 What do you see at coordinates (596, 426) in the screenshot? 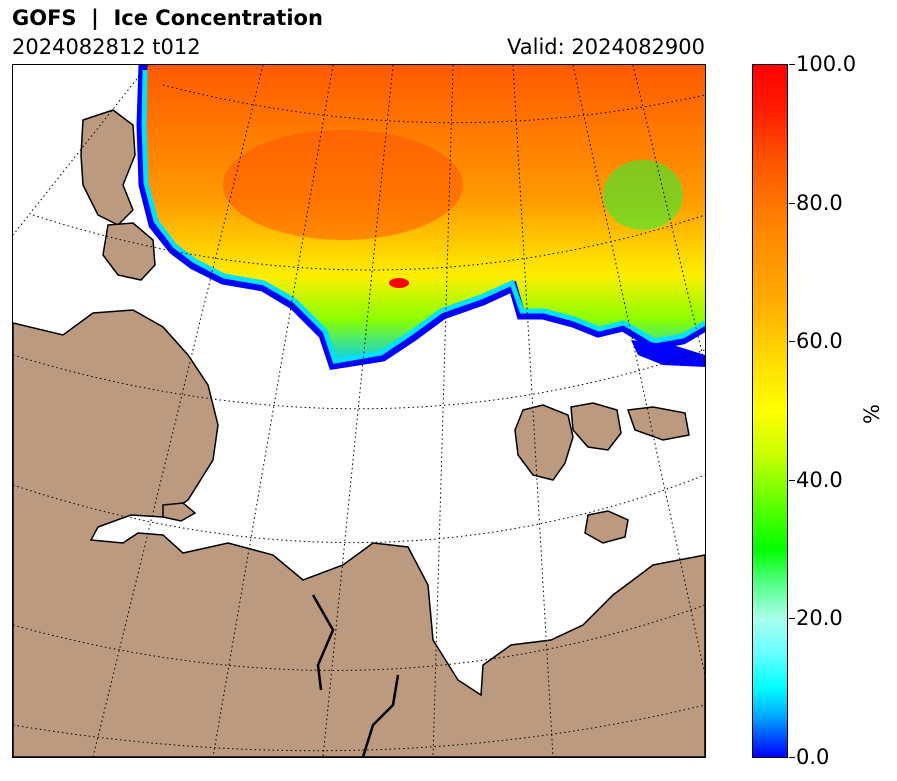
I see `bolshevik-island` at bounding box center [596, 426].